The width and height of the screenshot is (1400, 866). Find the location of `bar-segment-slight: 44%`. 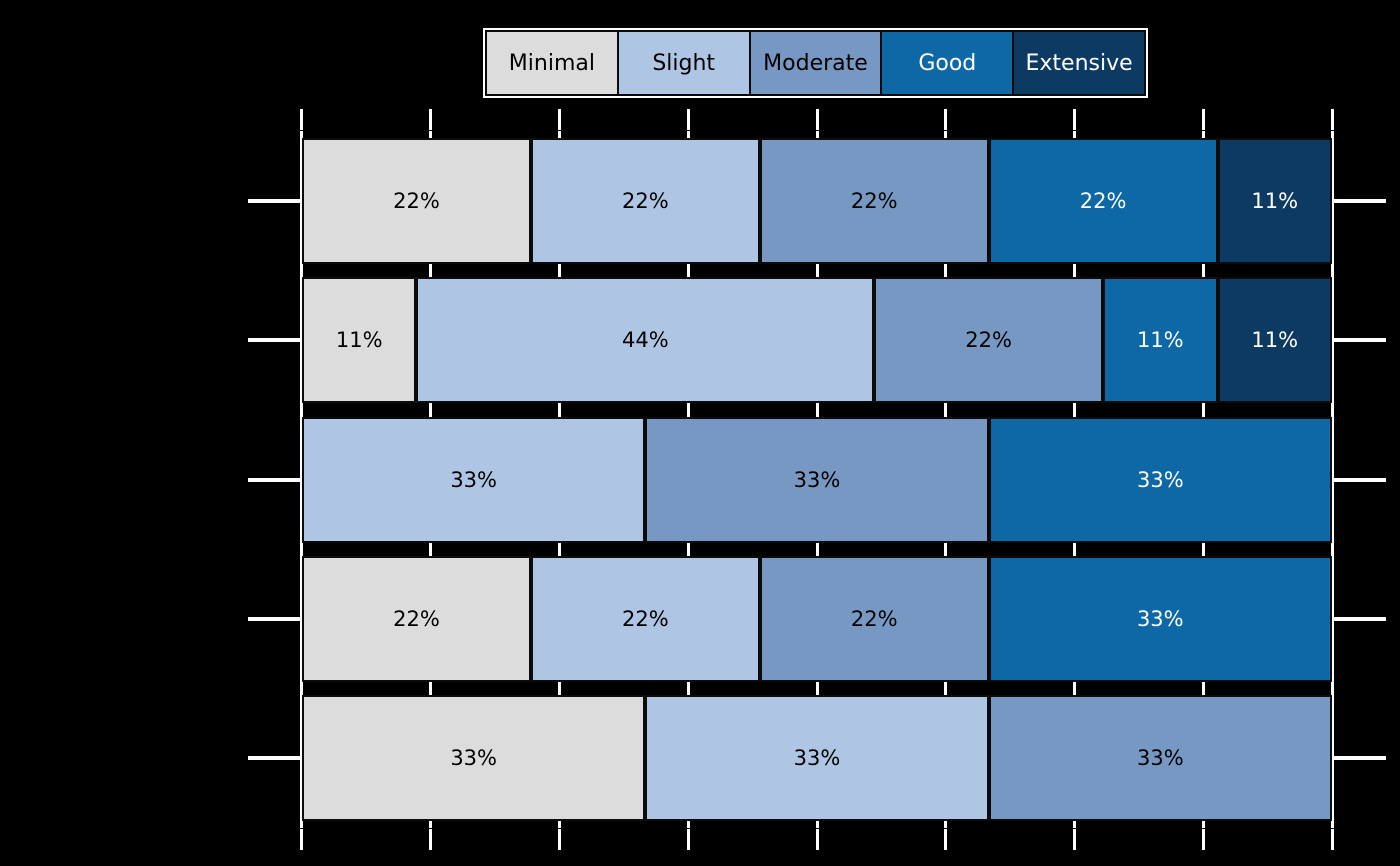

bar-segment-slight: 44% is located at coordinates (645, 340).